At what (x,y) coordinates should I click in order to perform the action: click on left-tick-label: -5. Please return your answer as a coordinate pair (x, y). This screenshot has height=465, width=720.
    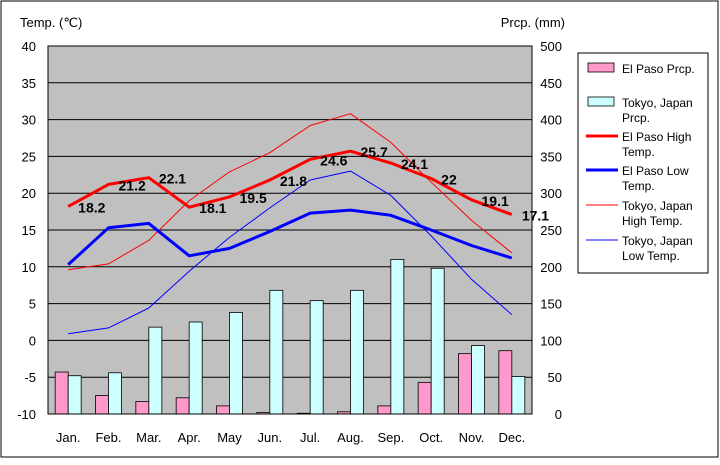
    Looking at the image, I should click on (30, 377).